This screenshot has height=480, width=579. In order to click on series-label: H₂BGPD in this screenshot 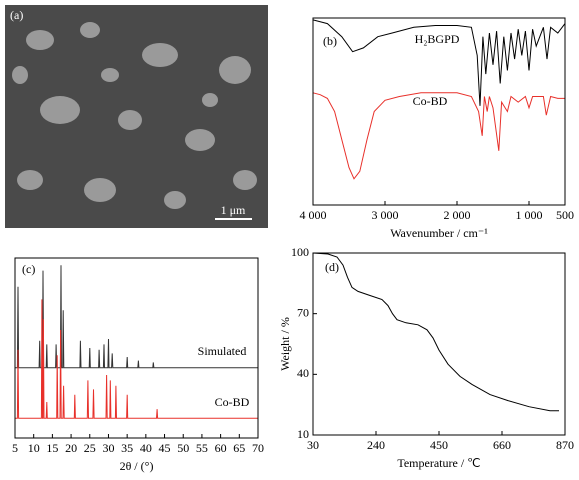, I will do `click(437, 39)`.